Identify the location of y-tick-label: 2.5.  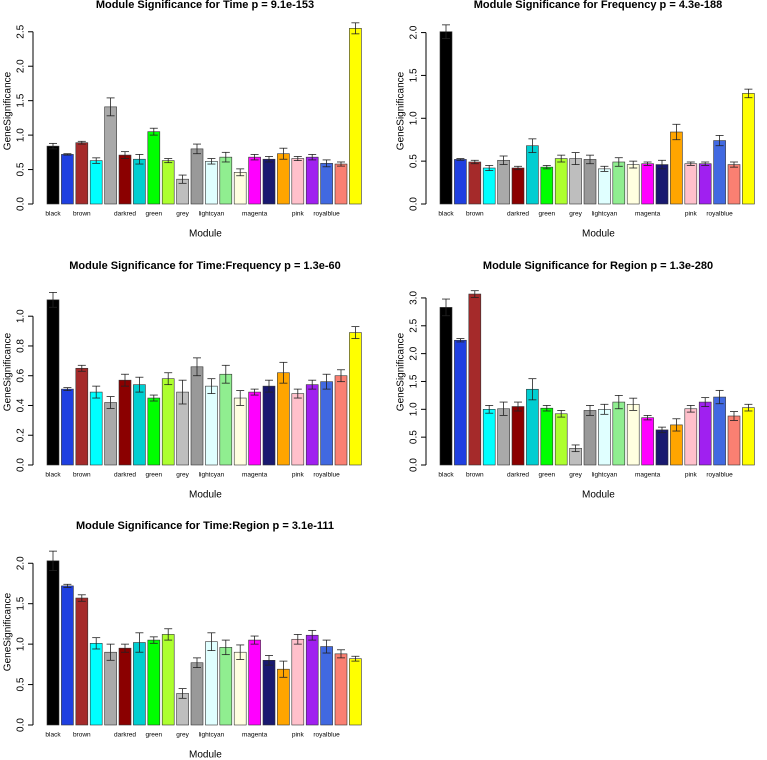
(414, 325).